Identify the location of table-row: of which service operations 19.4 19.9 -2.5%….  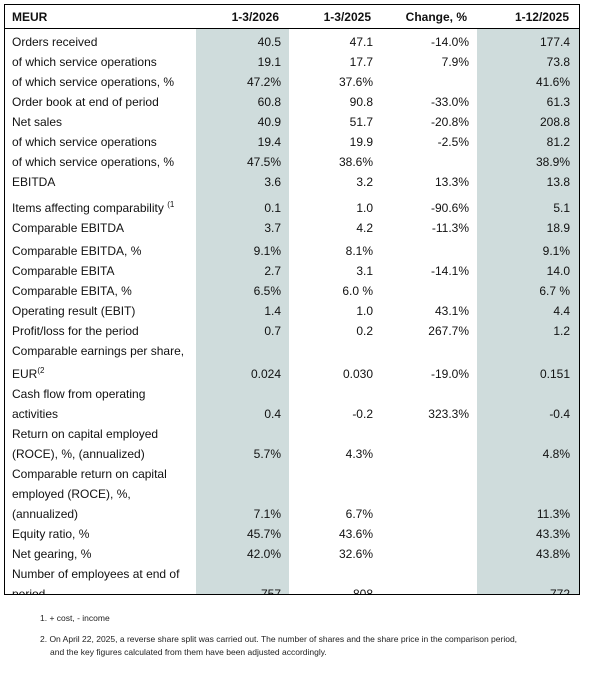
(292, 142).